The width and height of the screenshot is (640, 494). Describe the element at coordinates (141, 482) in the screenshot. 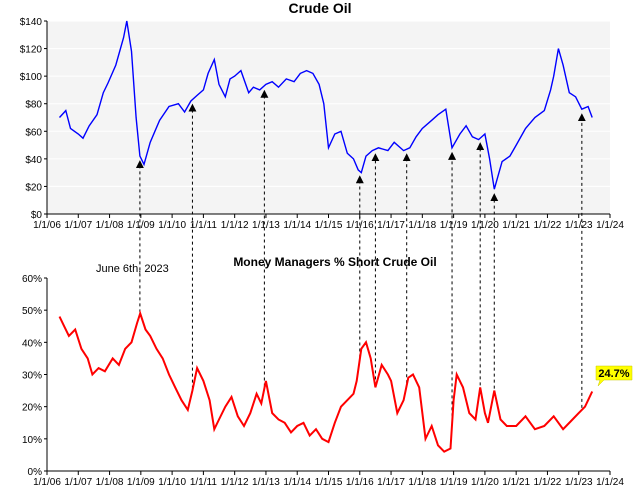

I see `bottom-x-tick-label: 1/1/09` at that location.